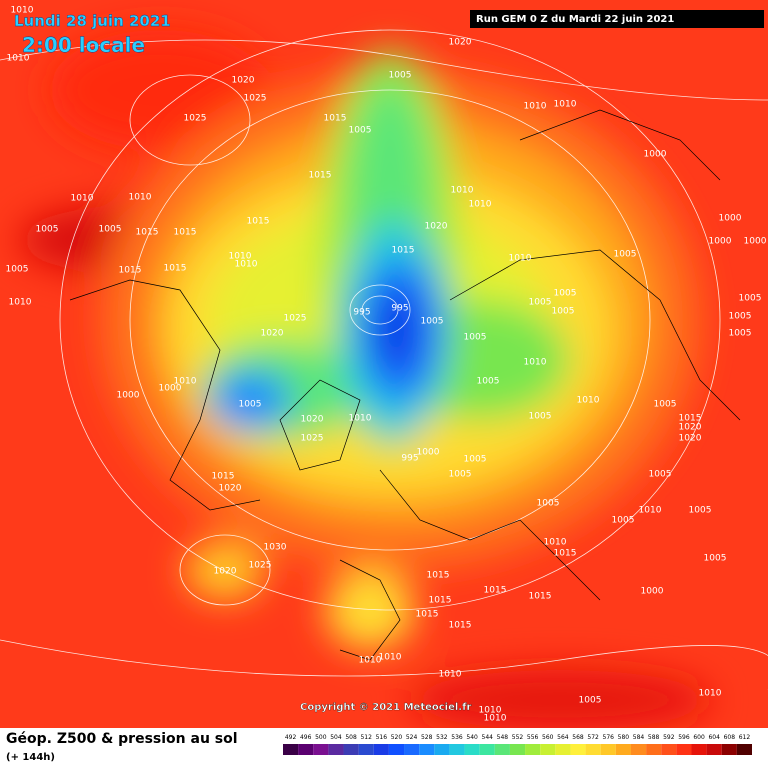  What do you see at coordinates (385, 707) in the screenshot?
I see `copyright: Copyright © 2021 Meteociel.fr` at bounding box center [385, 707].